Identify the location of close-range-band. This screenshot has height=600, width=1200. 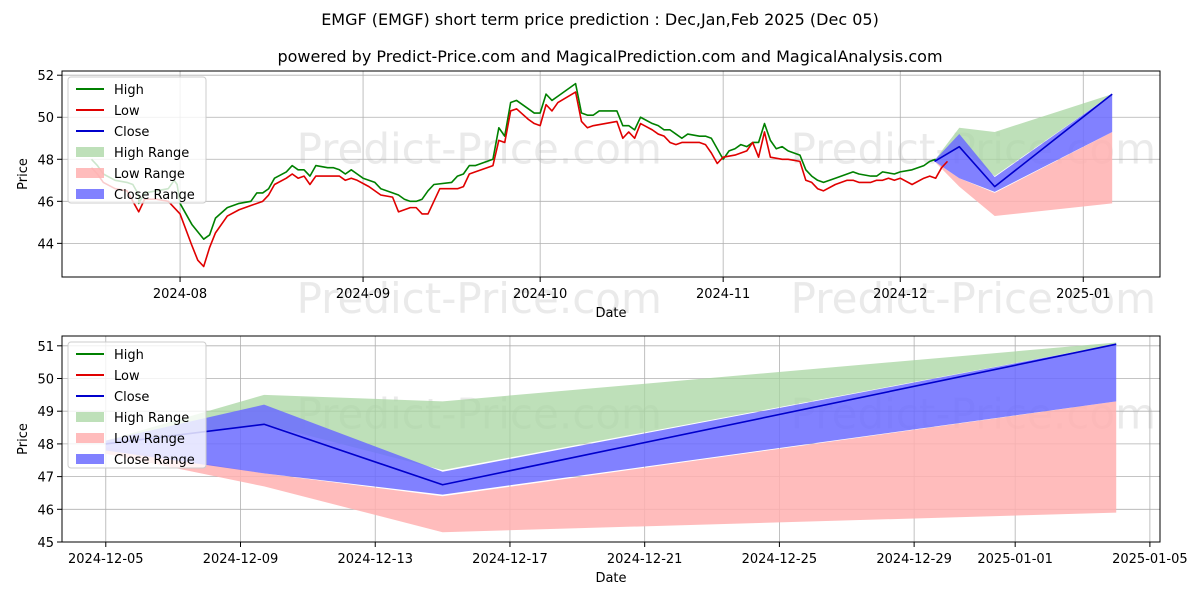
(1023, 143).